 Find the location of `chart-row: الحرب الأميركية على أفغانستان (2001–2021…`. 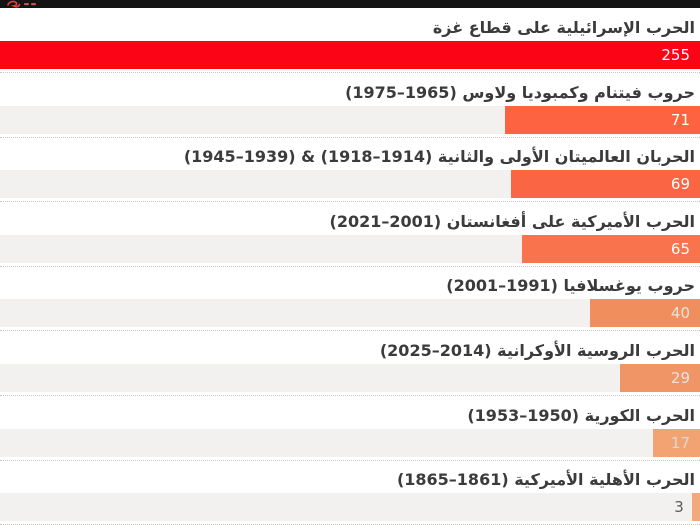

chart-row: الحرب الأميركية على أفغانستان (2001–2021… is located at coordinates (350, 234).